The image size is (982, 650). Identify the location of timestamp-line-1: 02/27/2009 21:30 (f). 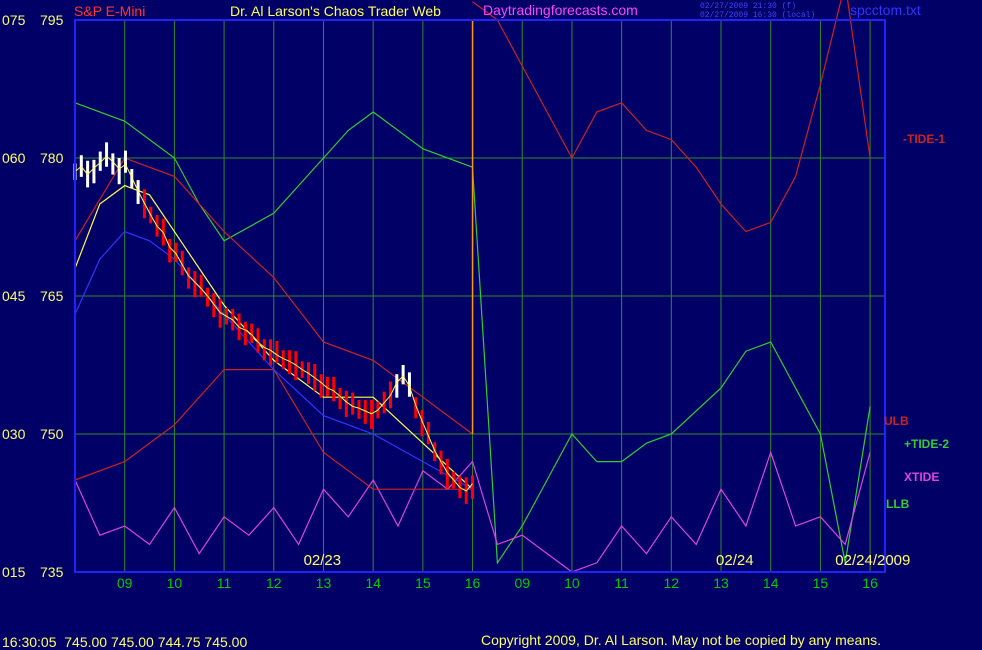
(748, 6).